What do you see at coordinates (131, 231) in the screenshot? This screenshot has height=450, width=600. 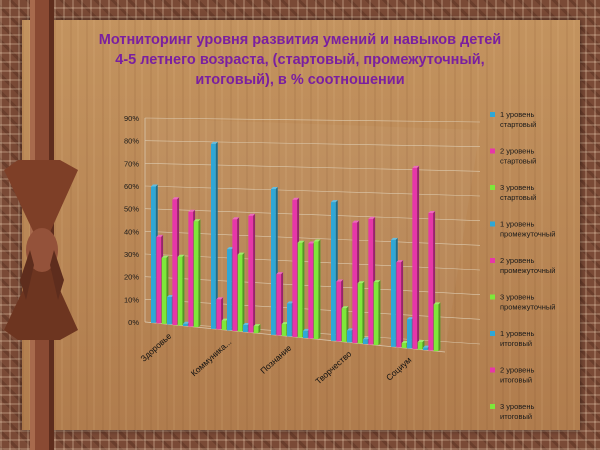 I see `y-tick-label: 40%` at bounding box center [131, 231].